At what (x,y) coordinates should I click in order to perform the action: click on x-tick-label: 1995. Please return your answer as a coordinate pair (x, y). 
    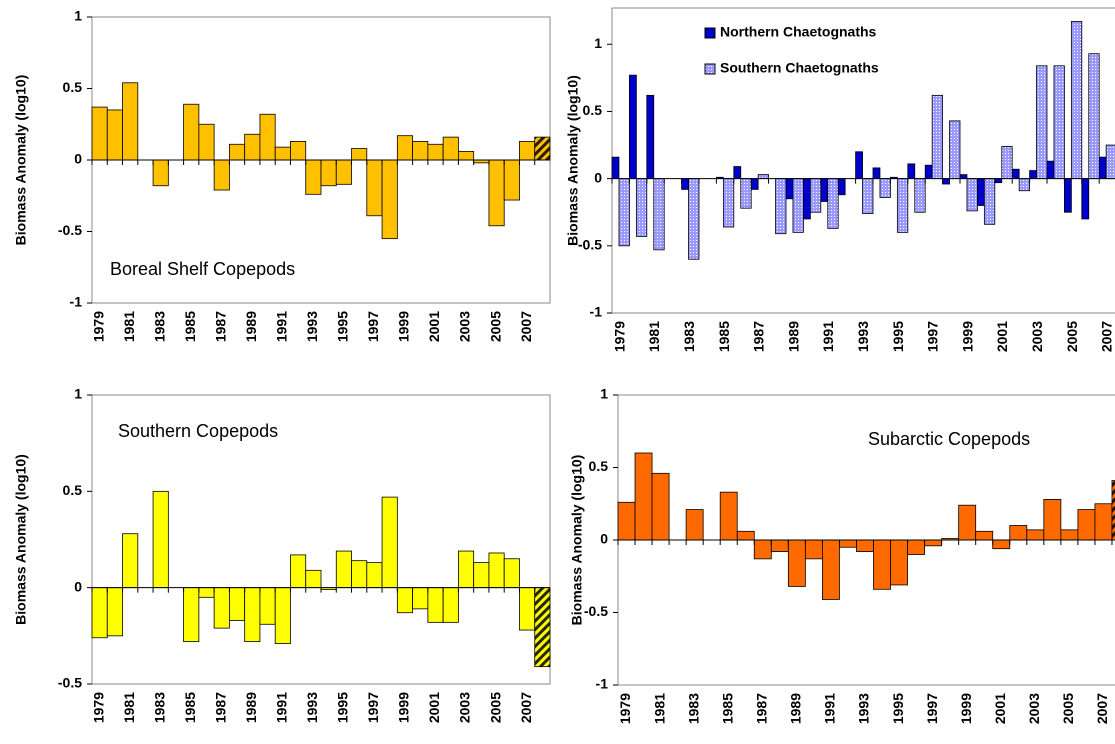
    Looking at the image, I should click on (343, 707).